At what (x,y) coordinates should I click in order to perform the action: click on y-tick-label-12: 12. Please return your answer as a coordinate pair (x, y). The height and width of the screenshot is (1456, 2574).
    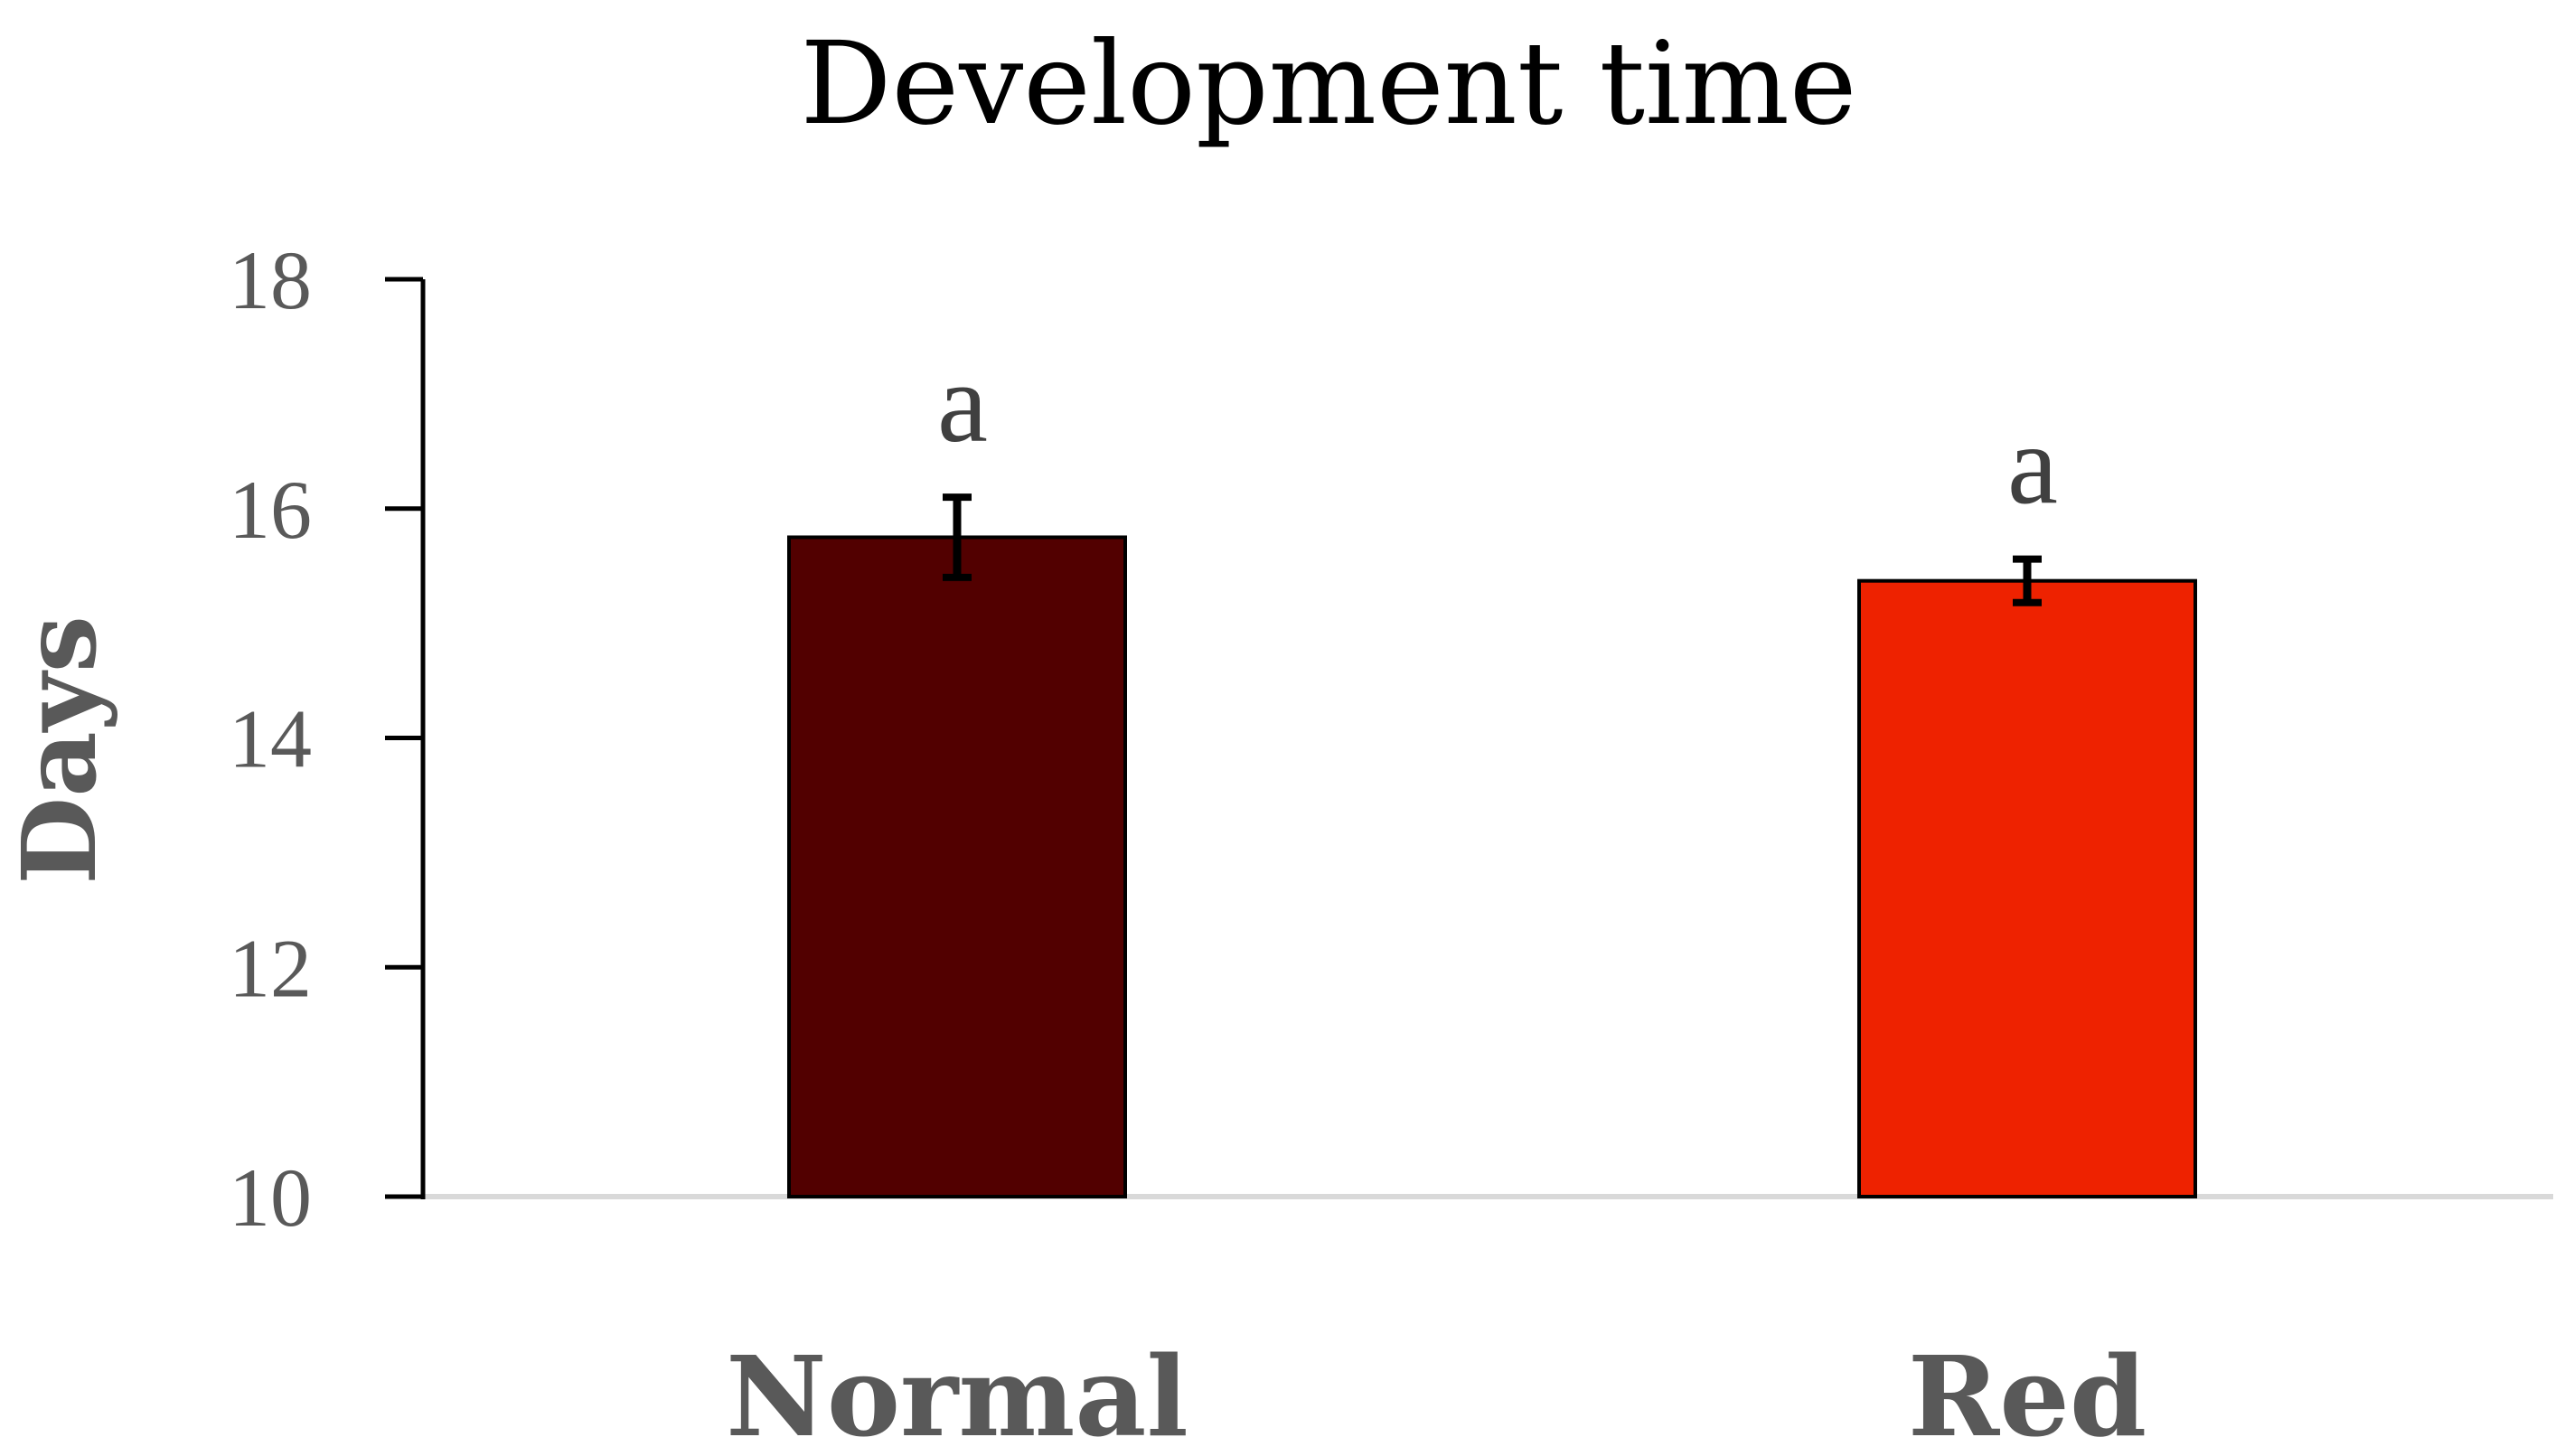
    Looking at the image, I should click on (270, 968).